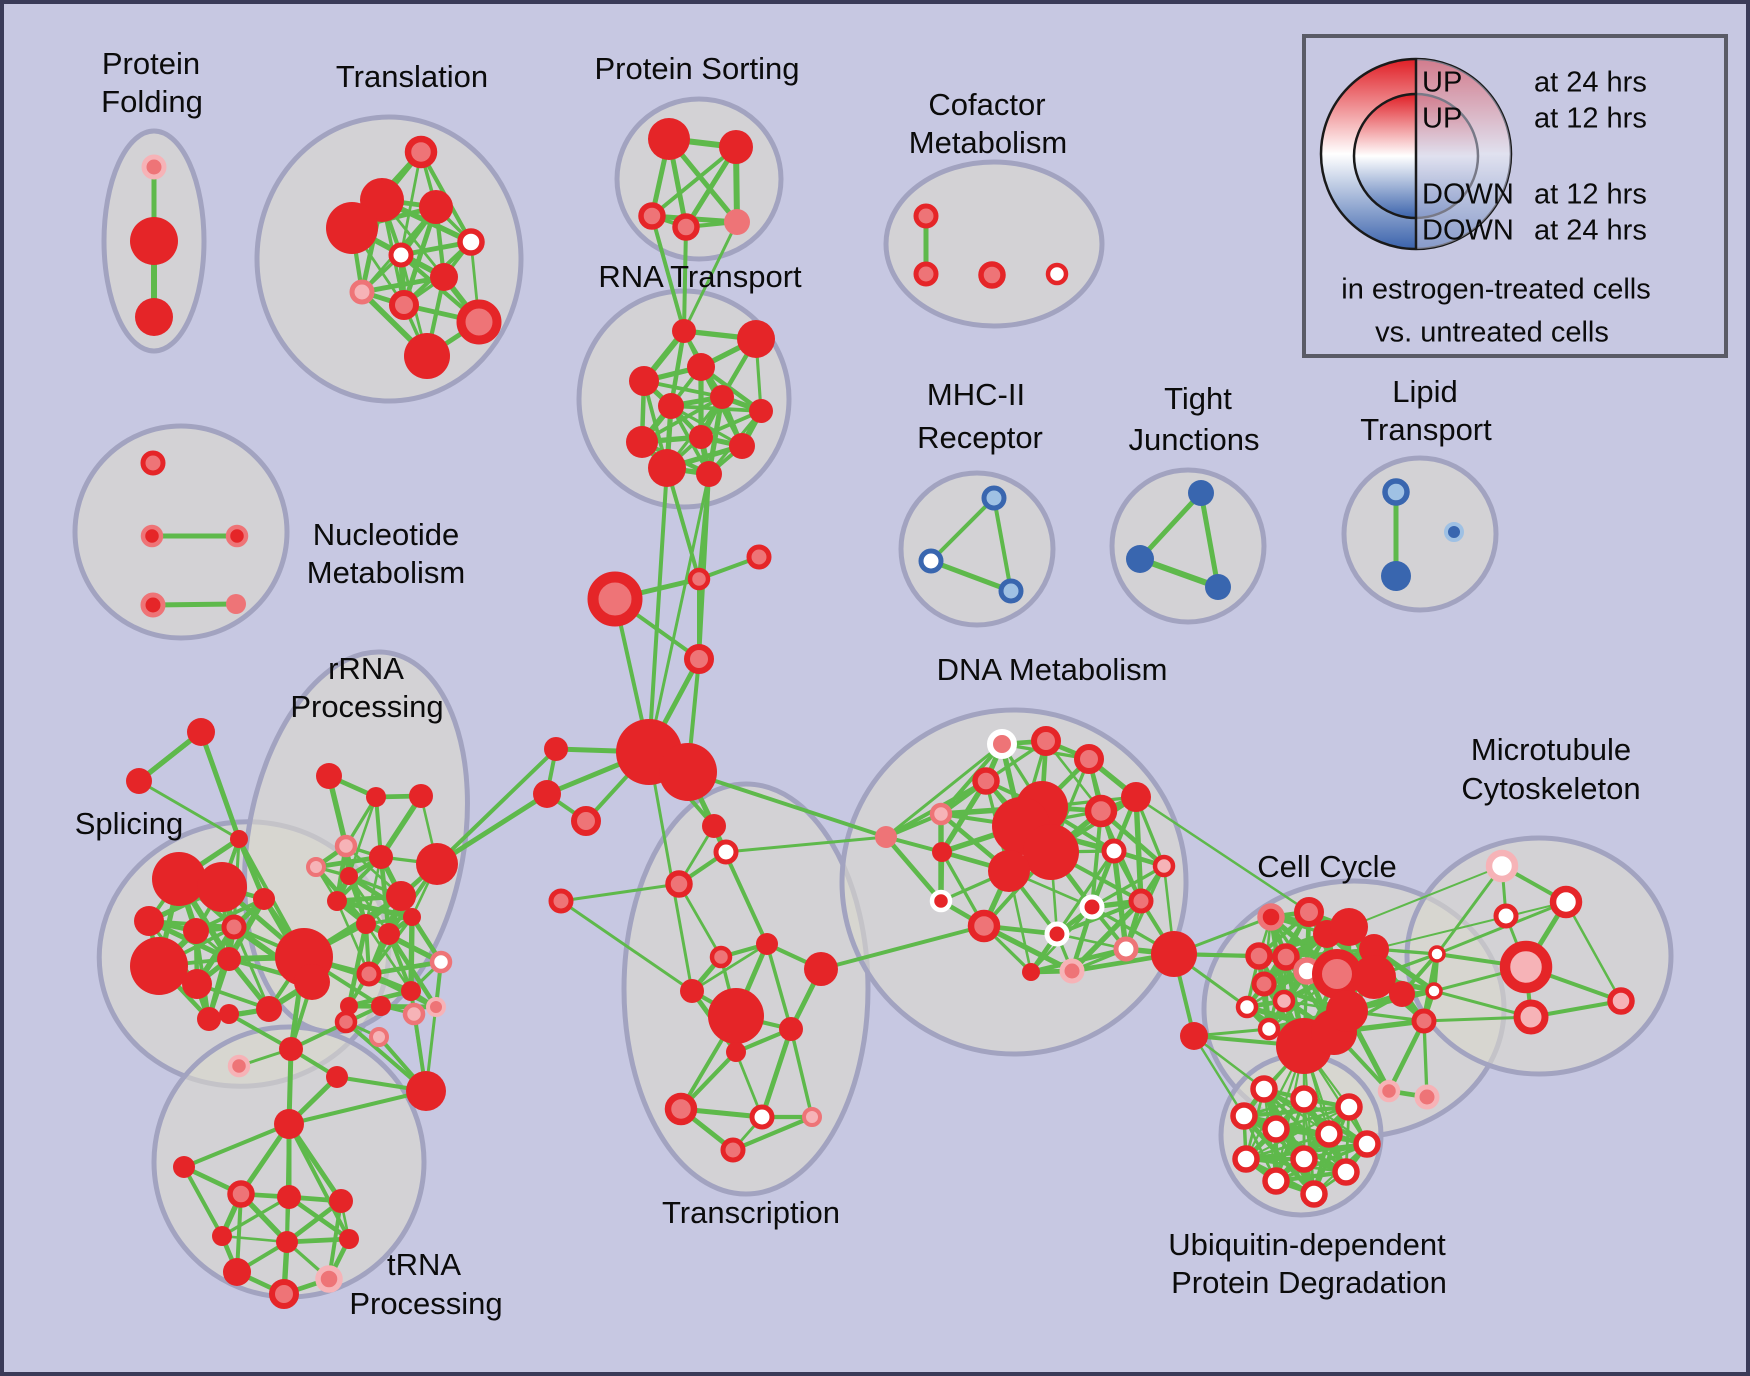 This screenshot has height=1376, width=1750. What do you see at coordinates (1201, 493) in the screenshot?
I see `node-tj1` at bounding box center [1201, 493].